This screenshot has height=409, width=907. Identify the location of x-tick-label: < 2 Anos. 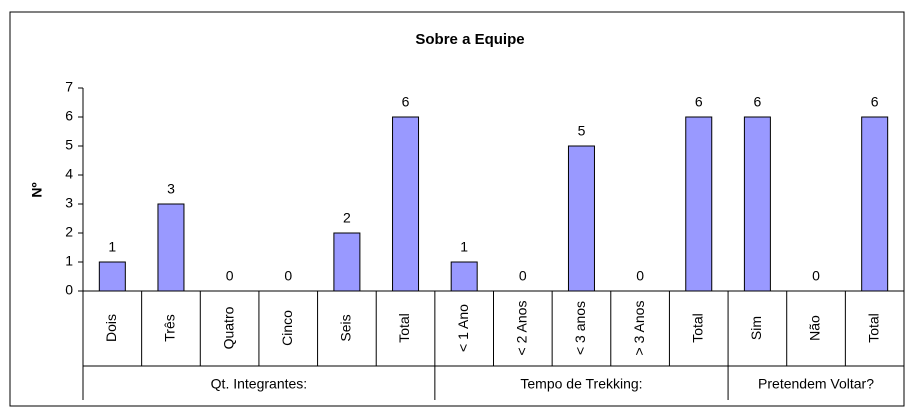
(522, 328).